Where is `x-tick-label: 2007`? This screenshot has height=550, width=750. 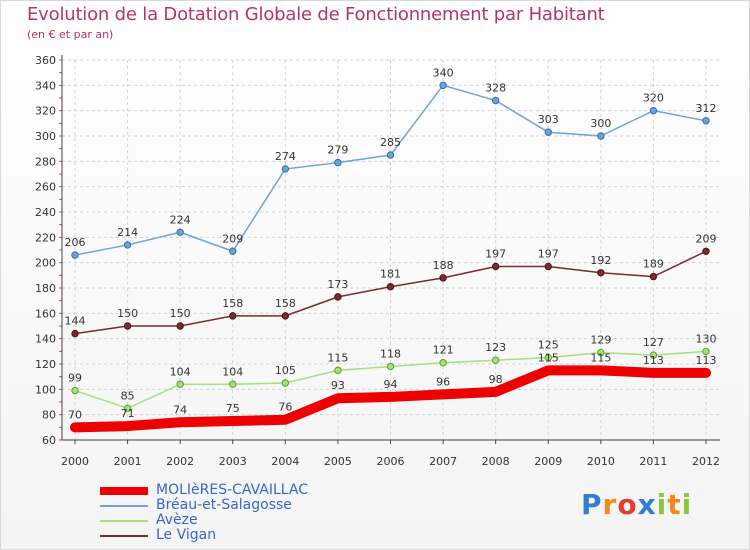
x-tick-label: 2007 is located at coordinates (443, 461).